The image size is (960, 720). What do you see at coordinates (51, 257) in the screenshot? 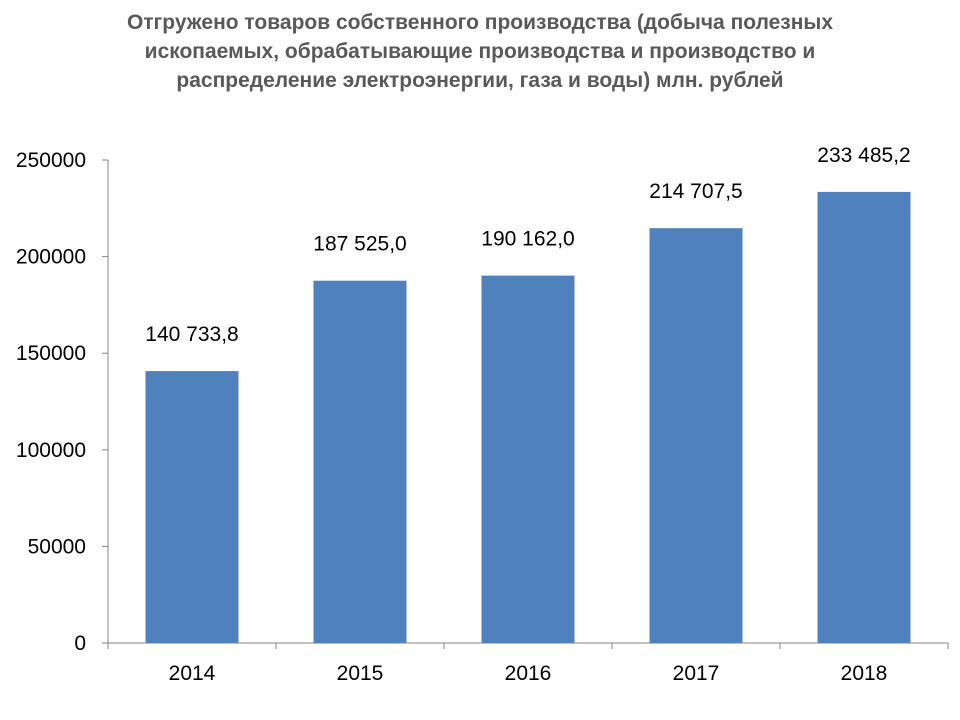
I see `y-tick-label: 200000` at bounding box center [51, 257].